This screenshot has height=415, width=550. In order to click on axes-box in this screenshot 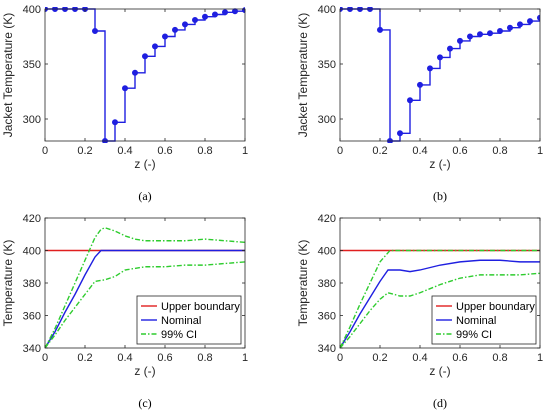, I will do `click(145, 75)`.